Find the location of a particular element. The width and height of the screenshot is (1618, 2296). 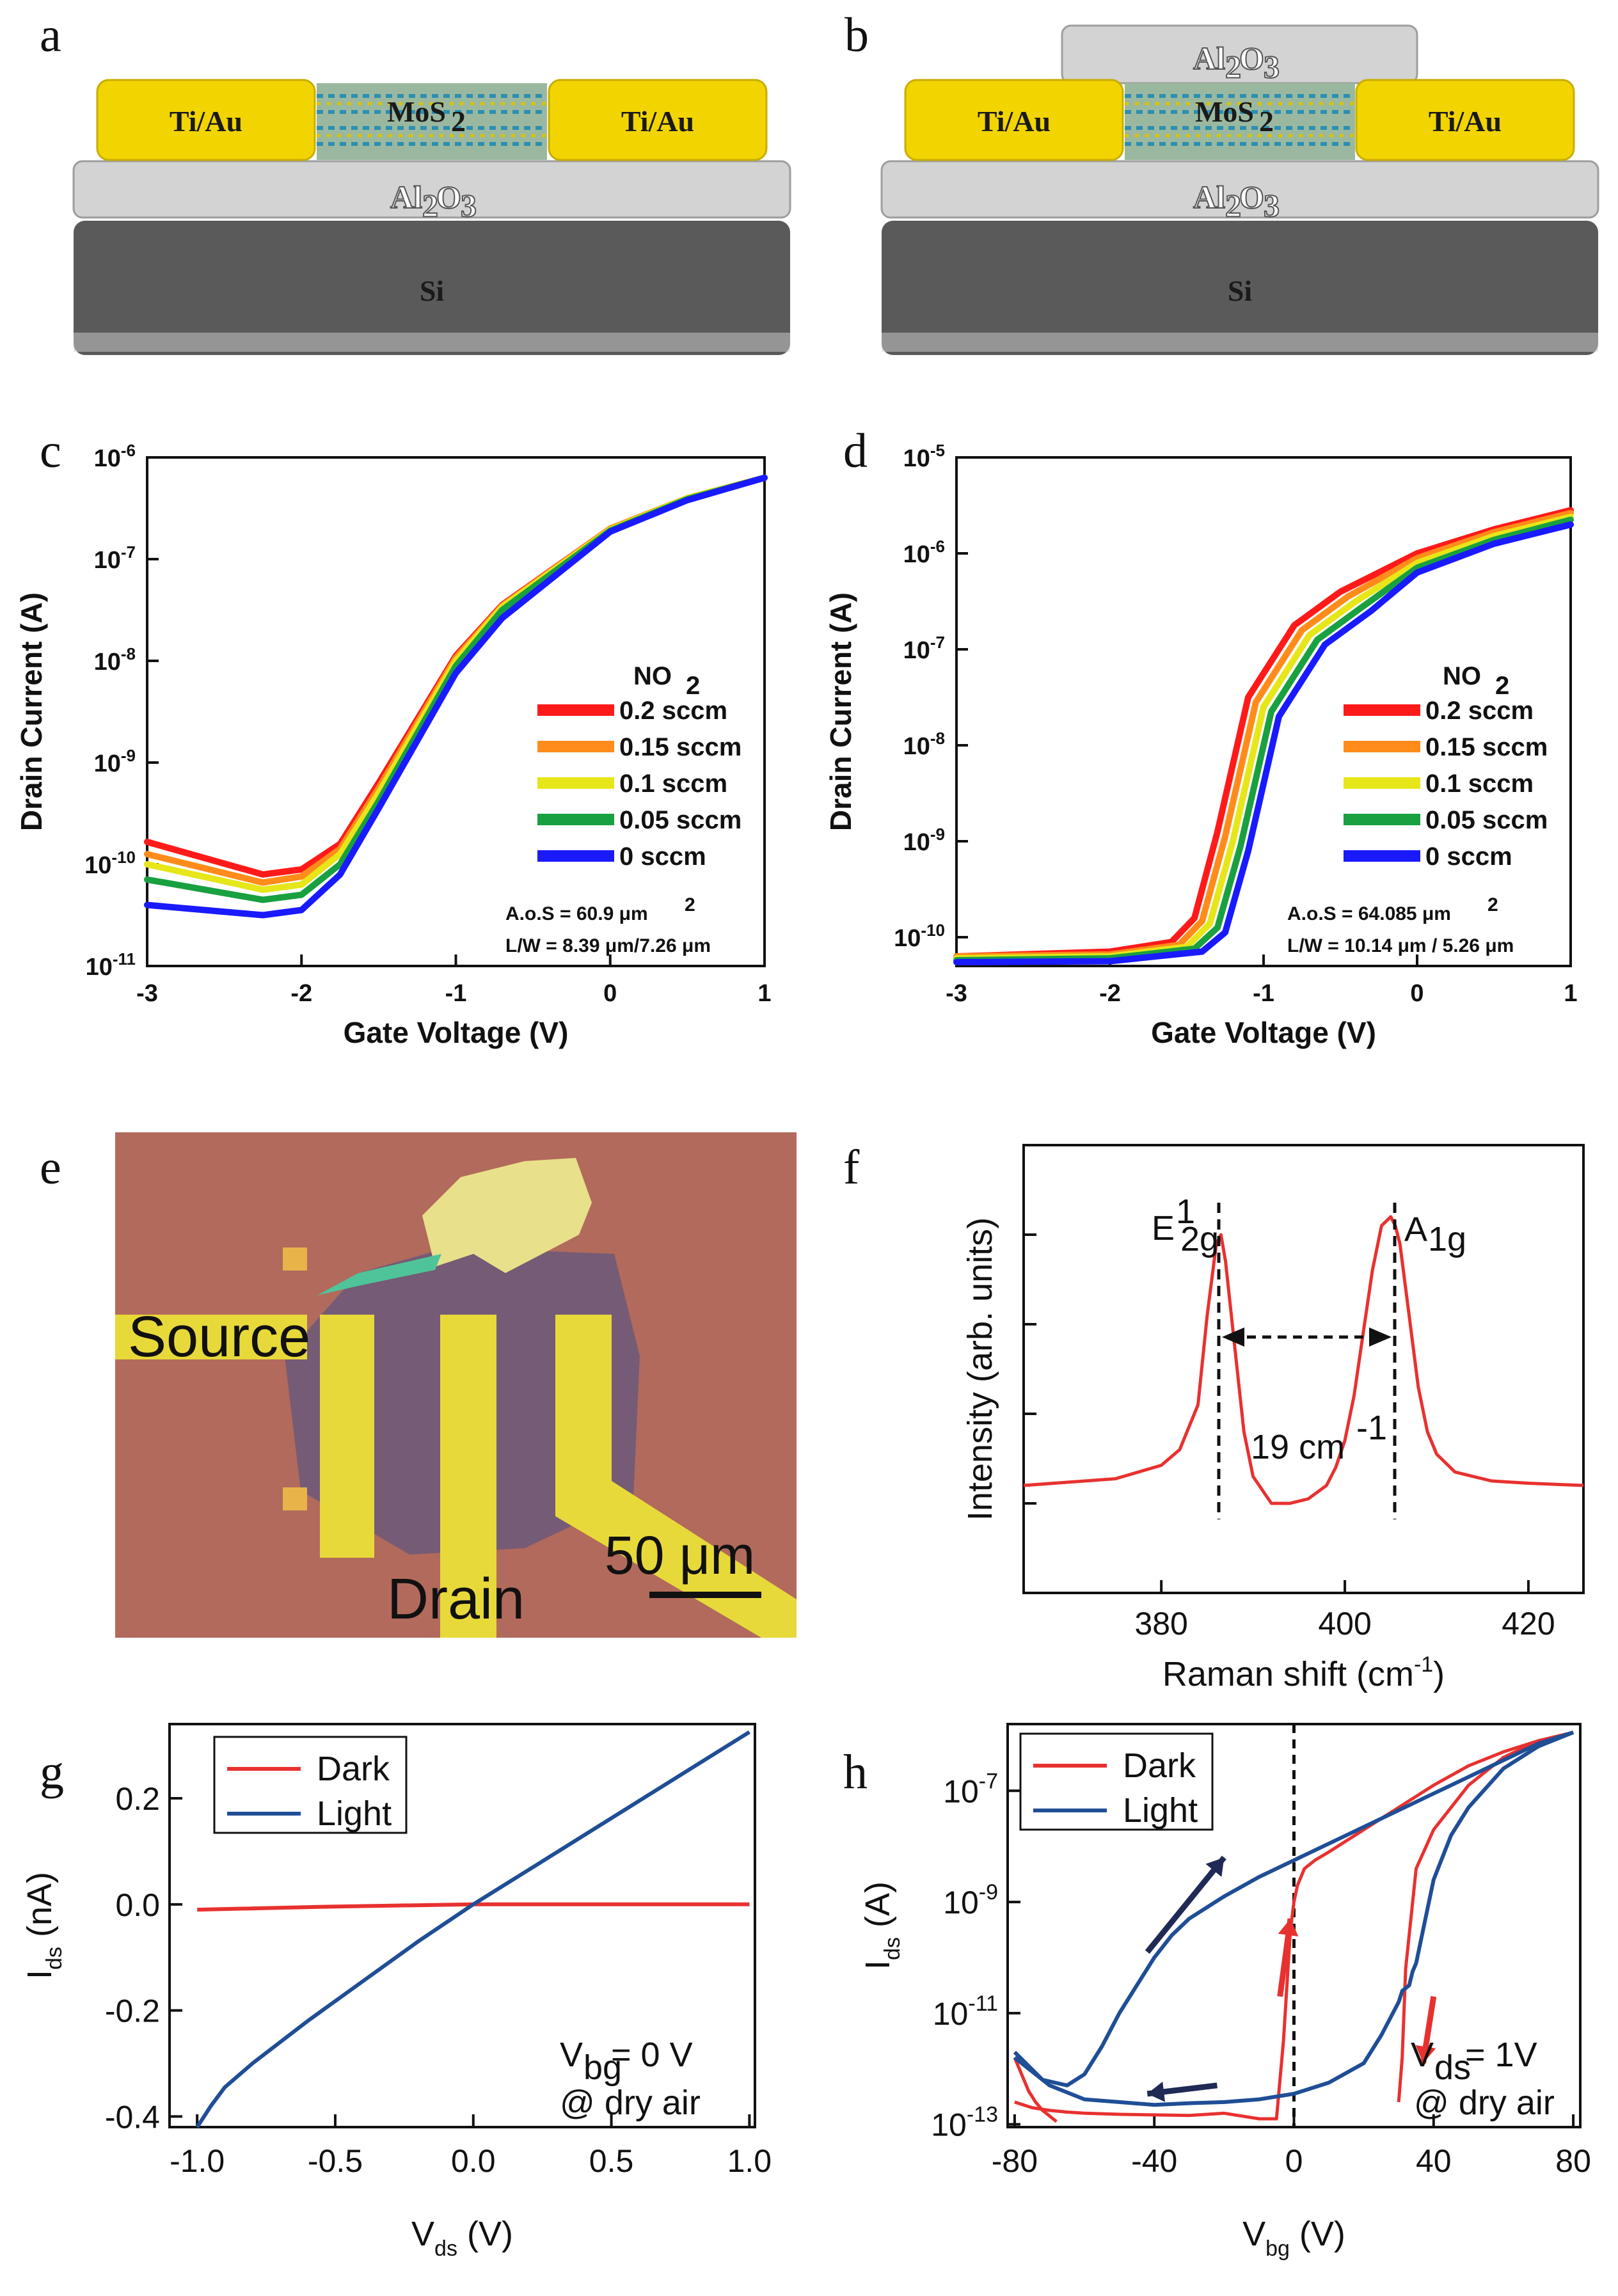

legend-entry-h: Dark is located at coordinates (1159, 1765).